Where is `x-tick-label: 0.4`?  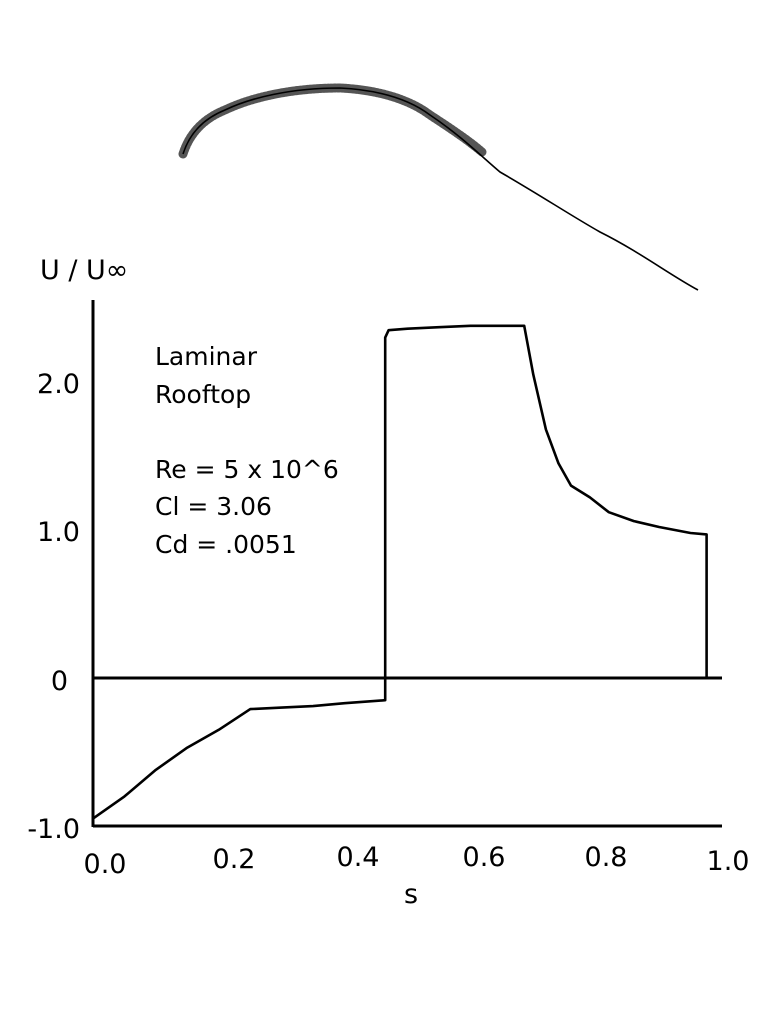
x-tick-label: 0.4 is located at coordinates (358, 857).